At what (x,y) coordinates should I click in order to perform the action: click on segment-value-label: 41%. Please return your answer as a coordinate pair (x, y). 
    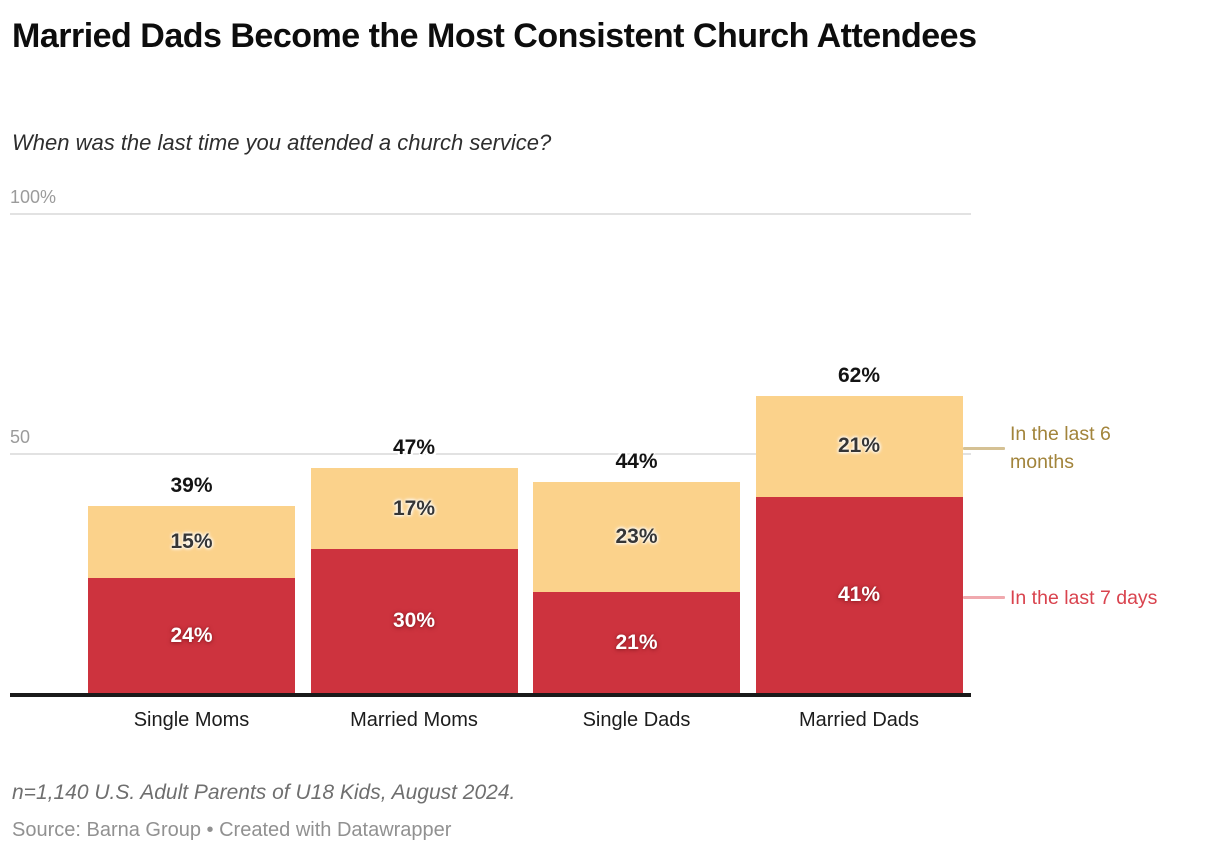
    Looking at the image, I should click on (859, 594).